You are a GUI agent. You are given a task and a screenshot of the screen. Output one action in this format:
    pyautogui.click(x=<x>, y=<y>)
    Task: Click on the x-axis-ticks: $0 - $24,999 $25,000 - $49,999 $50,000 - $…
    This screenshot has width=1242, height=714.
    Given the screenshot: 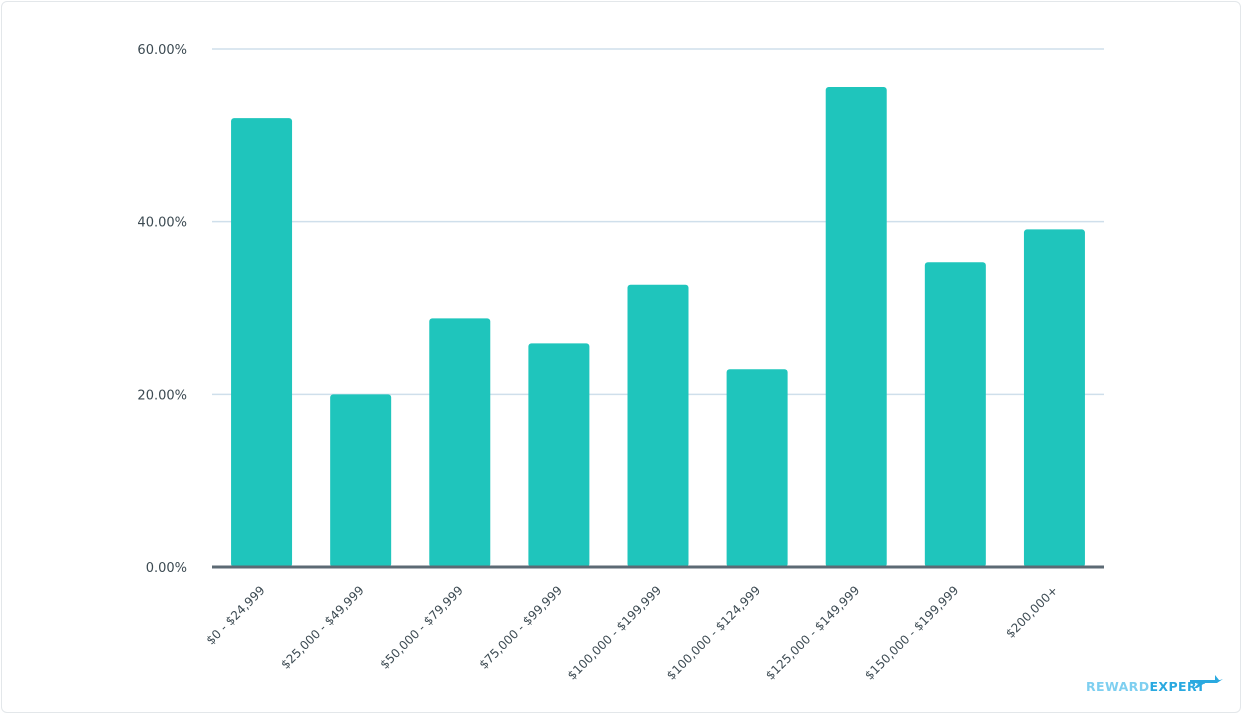 What is the action you would take?
    pyautogui.click(x=631, y=632)
    